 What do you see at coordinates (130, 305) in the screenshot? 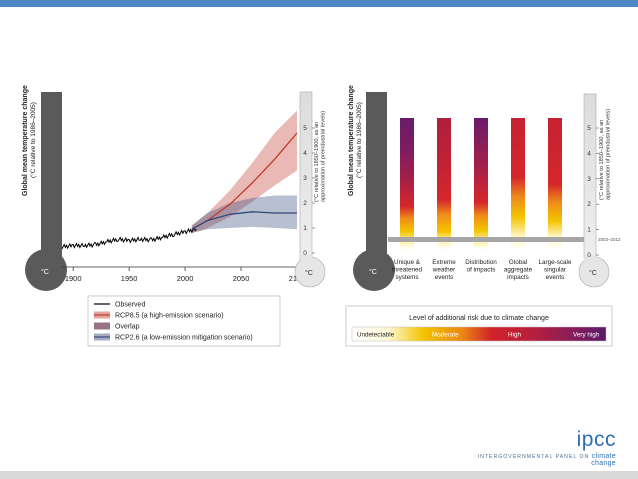
I see `legend-label: Observed` at bounding box center [130, 305].